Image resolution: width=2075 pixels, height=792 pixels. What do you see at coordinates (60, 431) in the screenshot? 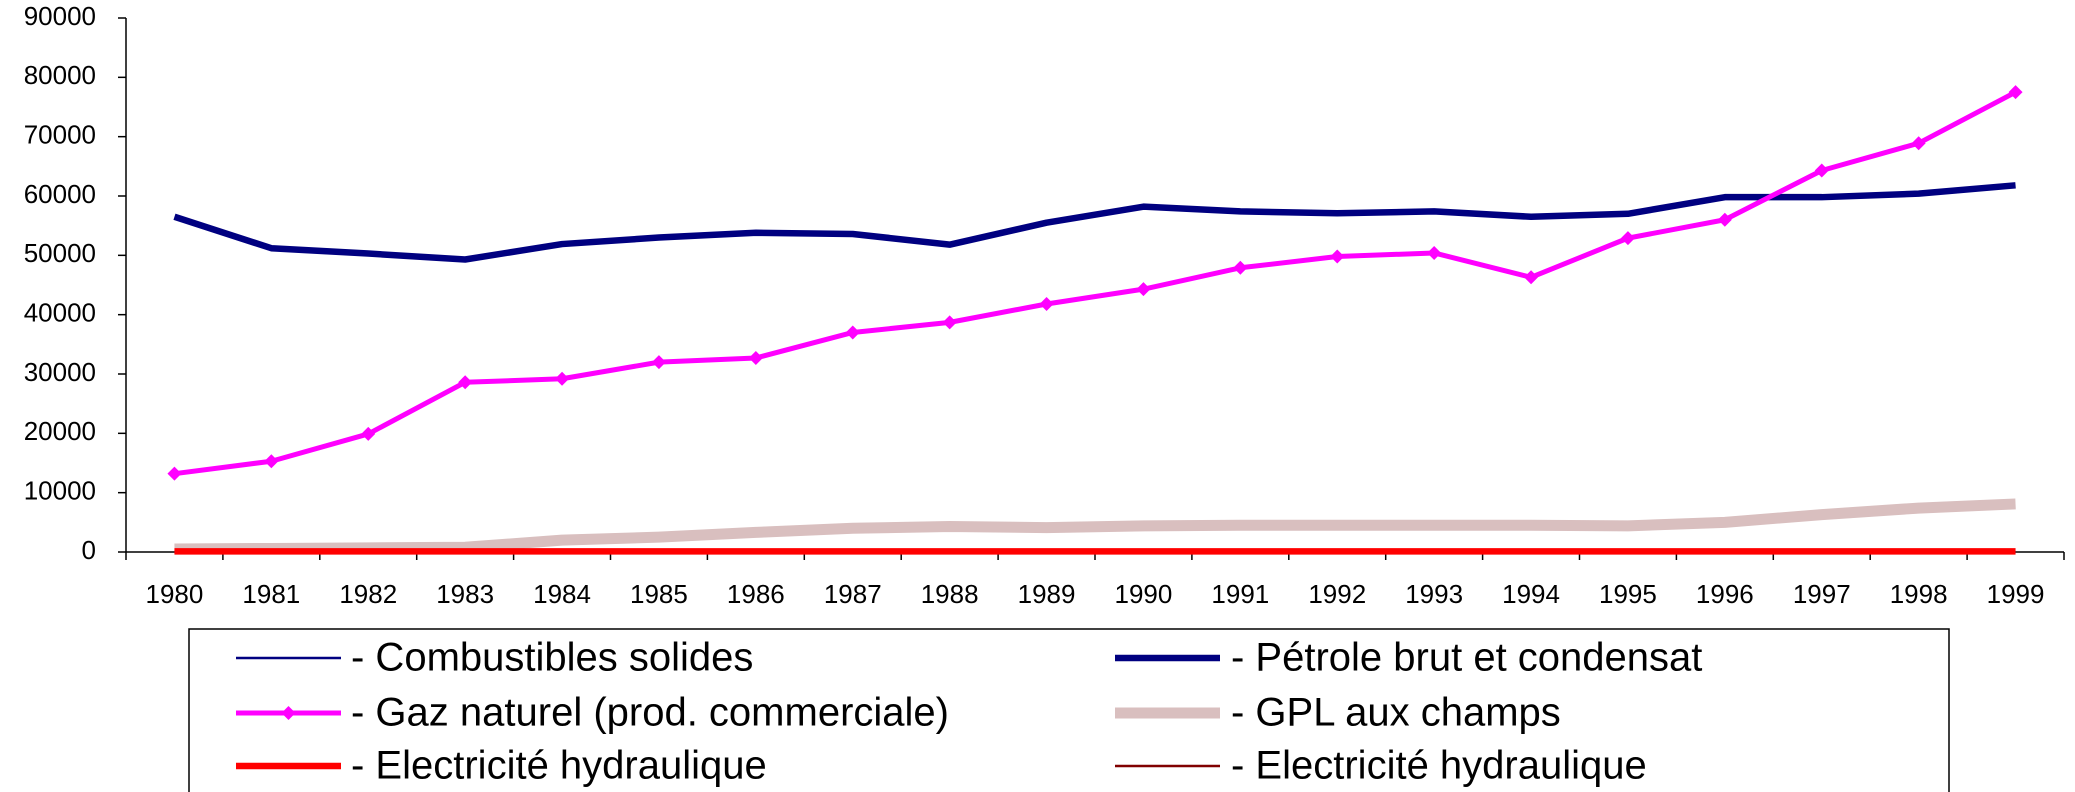
I see `y-tick-label: 20000` at bounding box center [60, 431].